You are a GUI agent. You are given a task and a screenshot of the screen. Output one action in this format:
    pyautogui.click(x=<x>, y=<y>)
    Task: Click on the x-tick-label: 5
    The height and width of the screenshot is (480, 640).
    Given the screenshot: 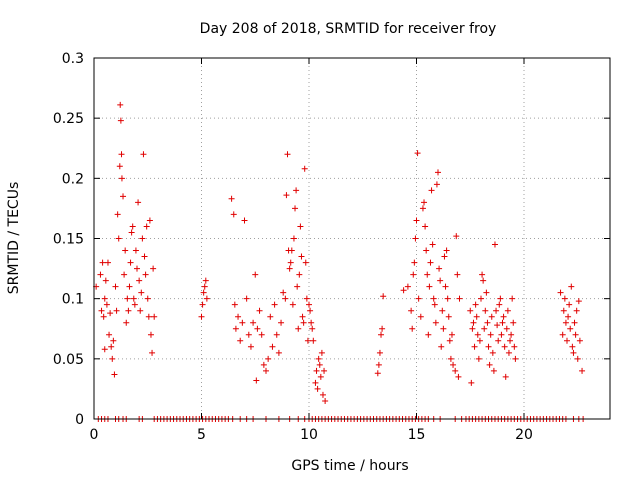 What is the action you would take?
    pyautogui.click(x=201, y=435)
    